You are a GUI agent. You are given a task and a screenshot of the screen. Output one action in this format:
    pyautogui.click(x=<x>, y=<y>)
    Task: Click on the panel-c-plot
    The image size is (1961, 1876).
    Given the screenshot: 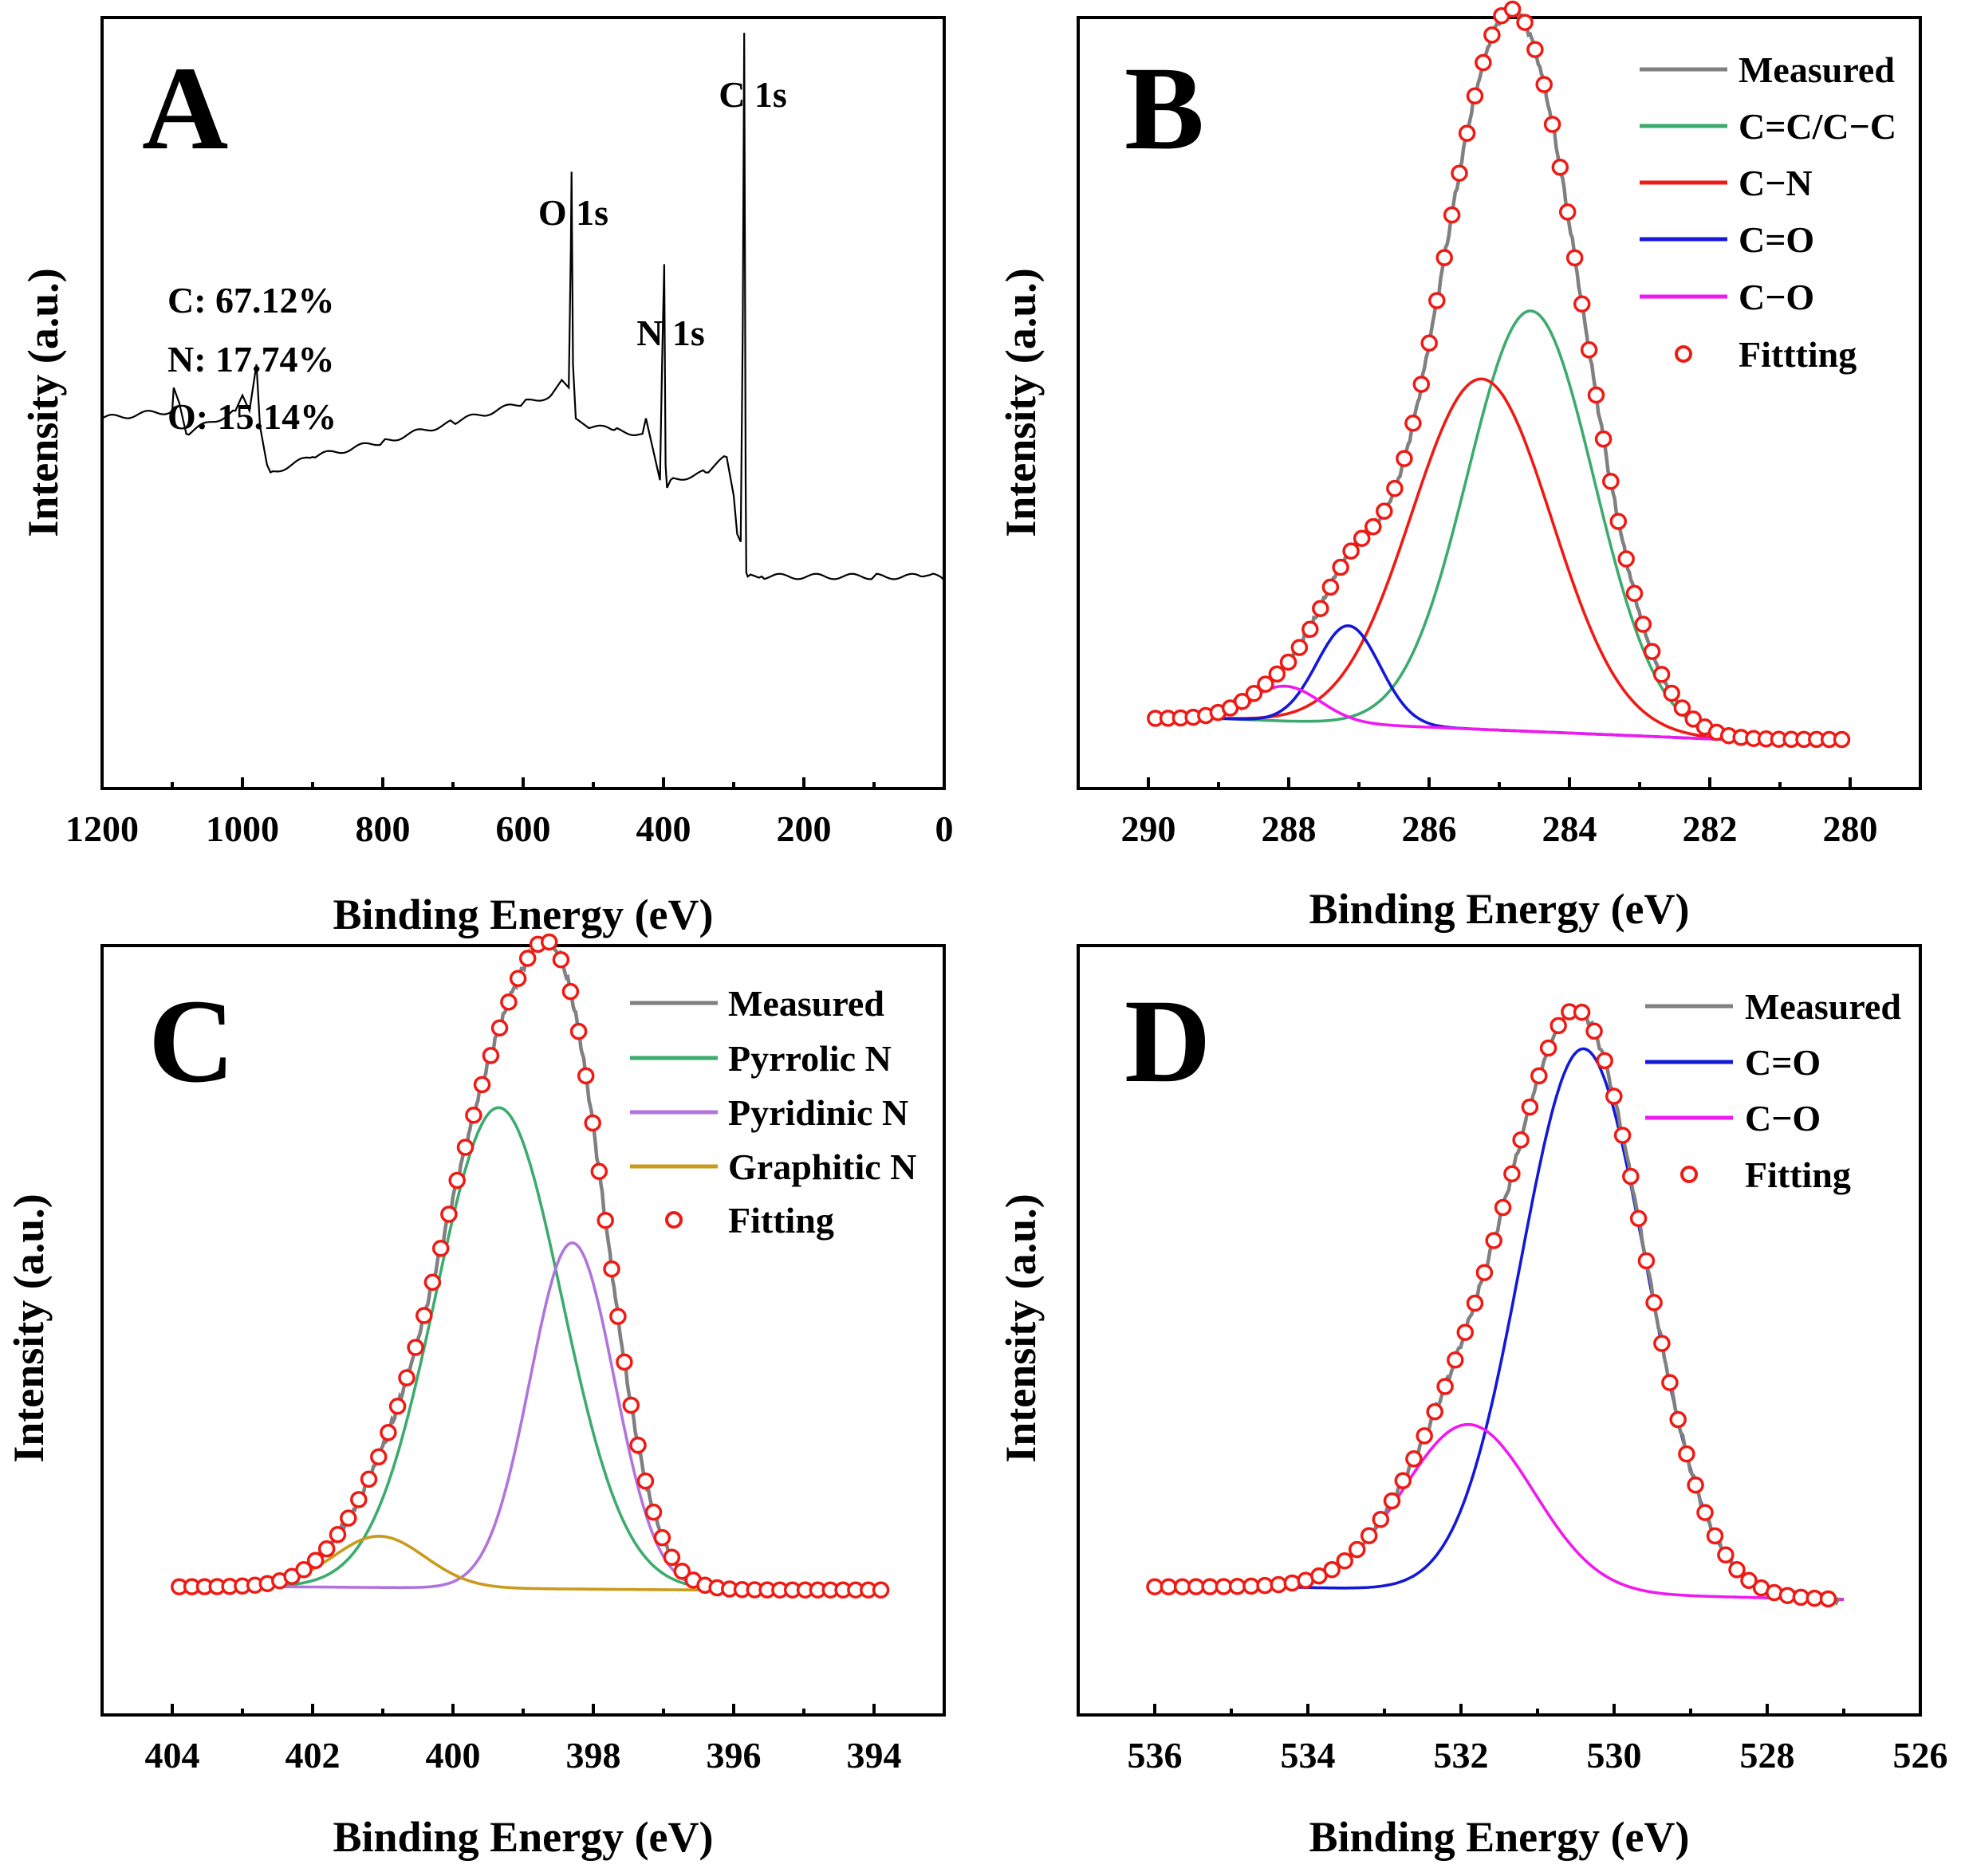 What is the action you would take?
    pyautogui.click(x=530, y=1266)
    